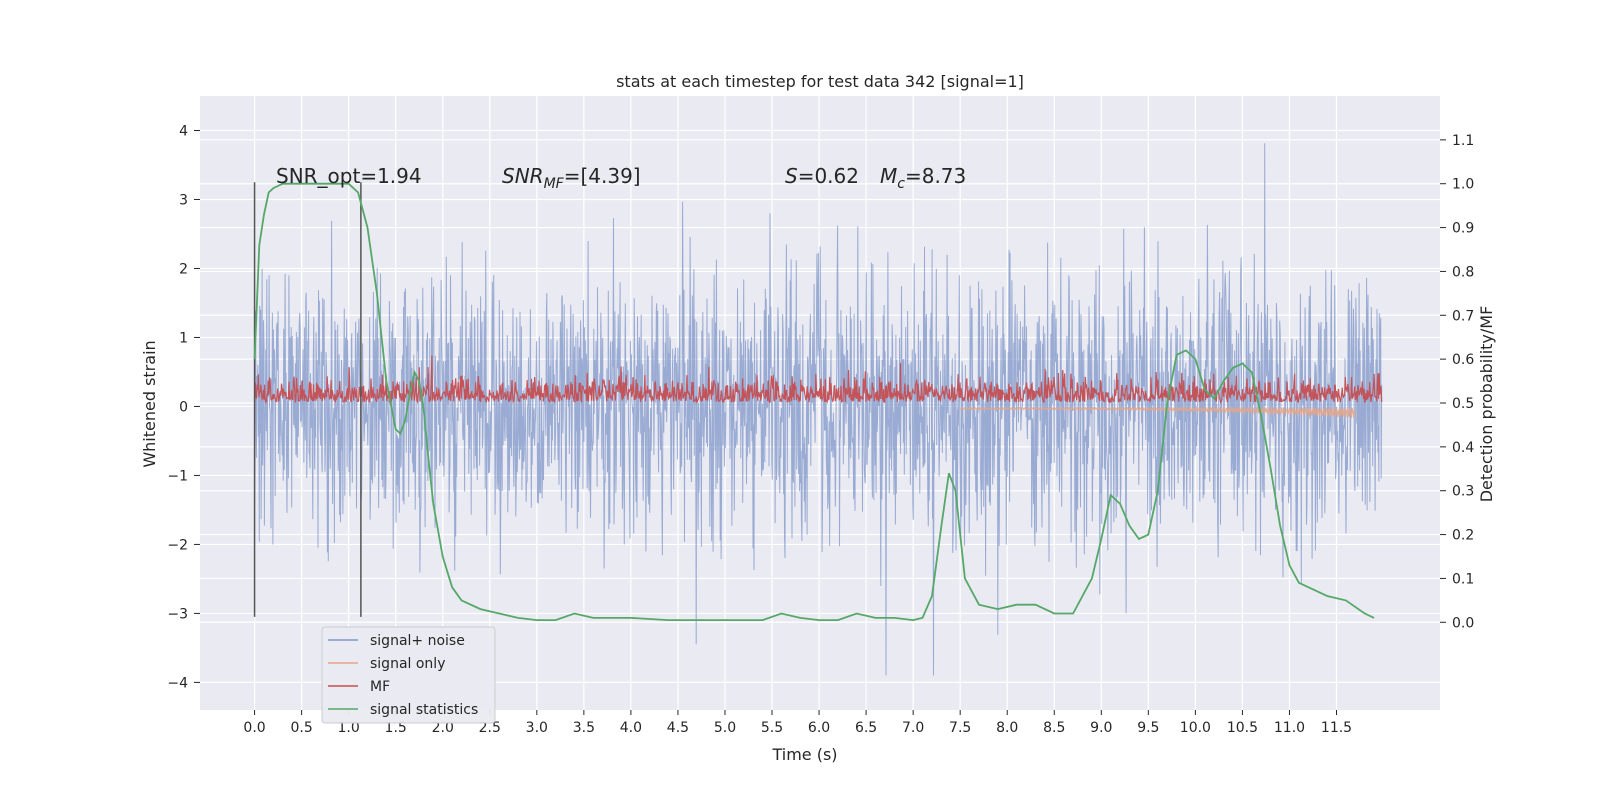  I want to click on x-tick-label: 5.5, so click(772, 728).